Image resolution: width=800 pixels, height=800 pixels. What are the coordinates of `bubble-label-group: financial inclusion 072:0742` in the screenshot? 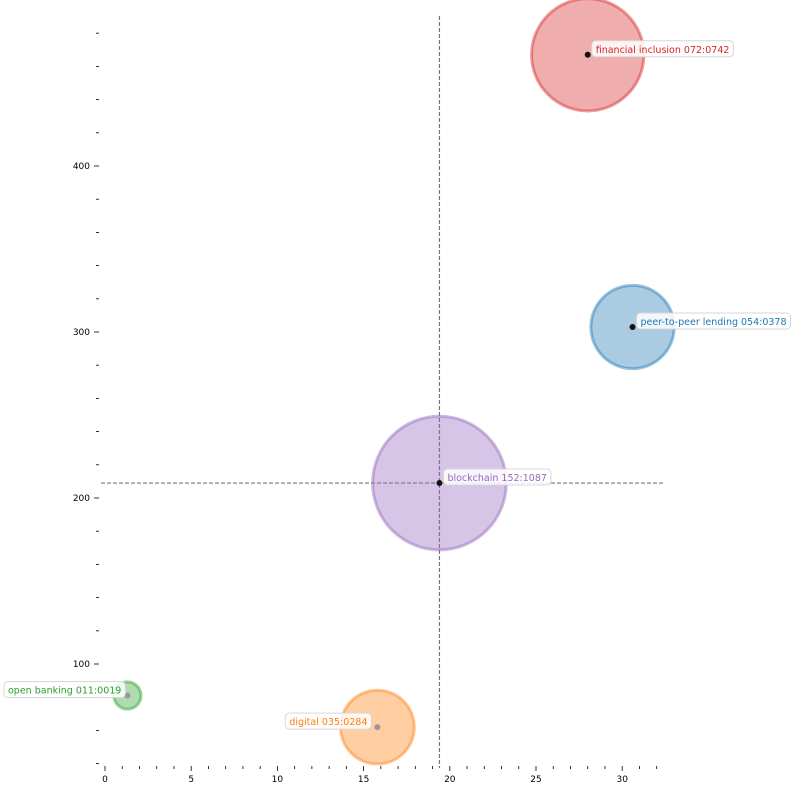 It's located at (662, 49).